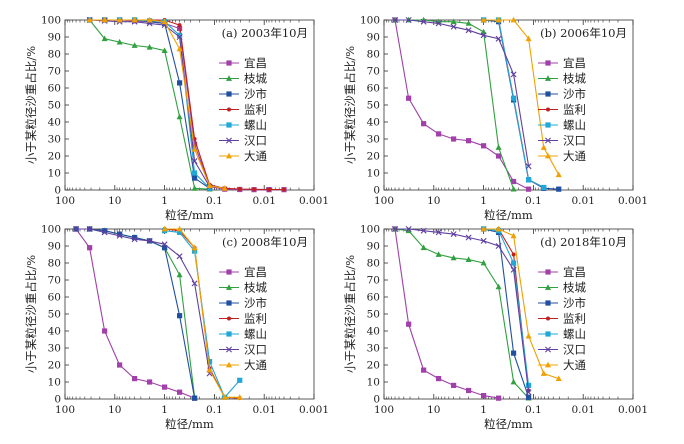  Describe the element at coordinates (243, 288) in the screenshot. I see `legend-item: 枝城` at that location.